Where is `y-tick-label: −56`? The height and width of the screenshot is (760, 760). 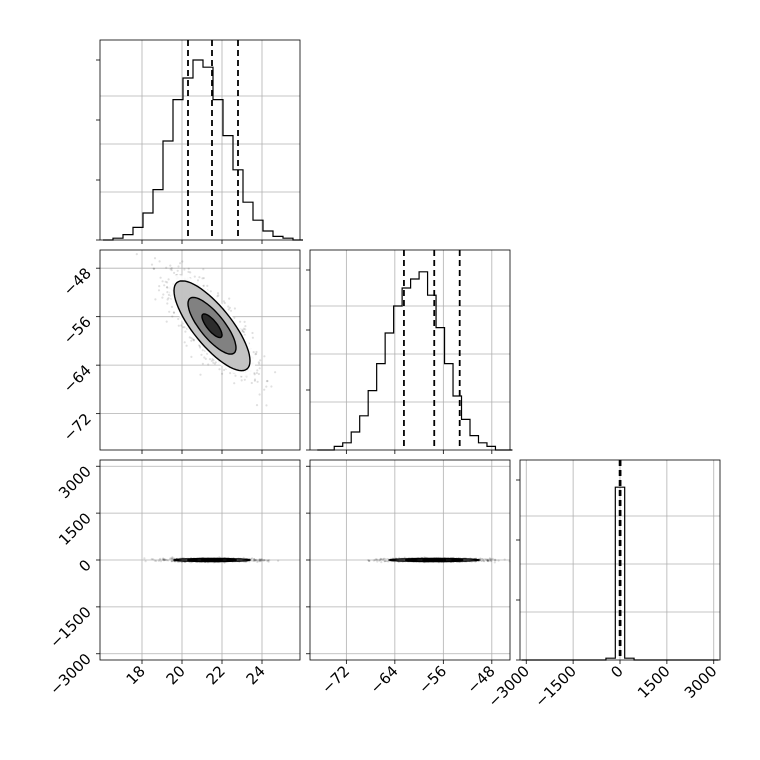
y-tick-label: −56 is located at coordinates (77, 330).